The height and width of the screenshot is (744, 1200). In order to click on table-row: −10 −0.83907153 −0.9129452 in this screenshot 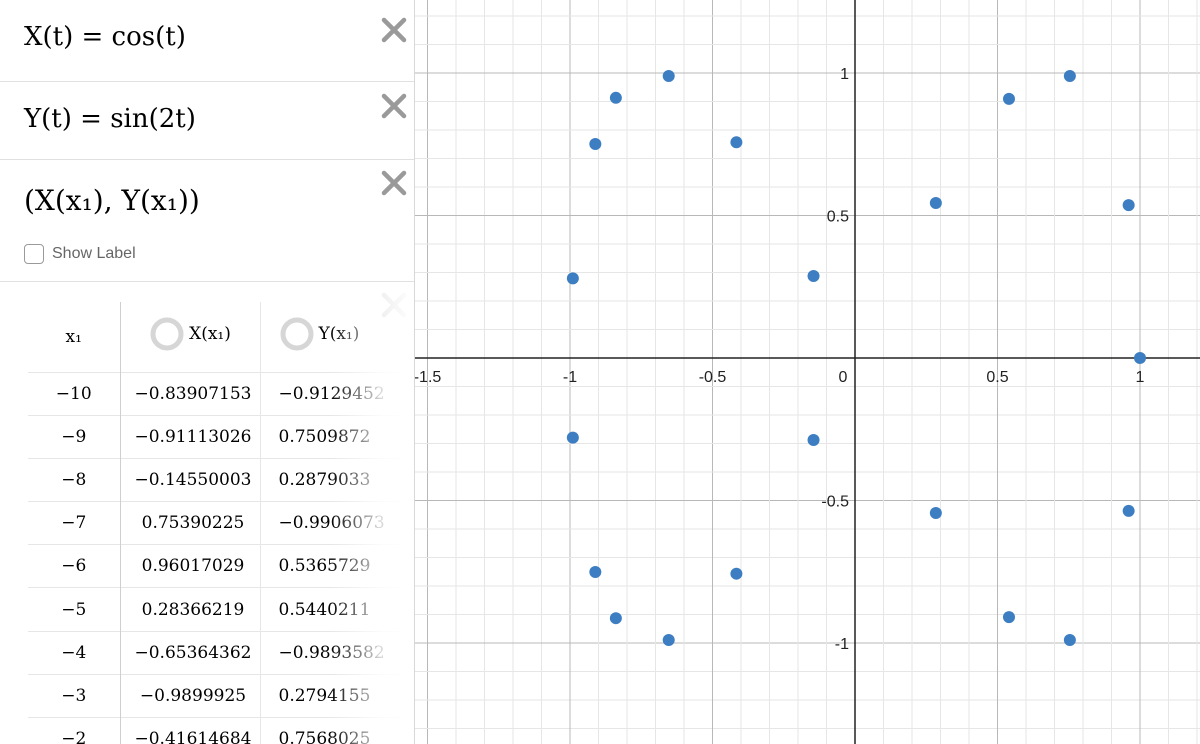, I will do `click(214, 393)`.